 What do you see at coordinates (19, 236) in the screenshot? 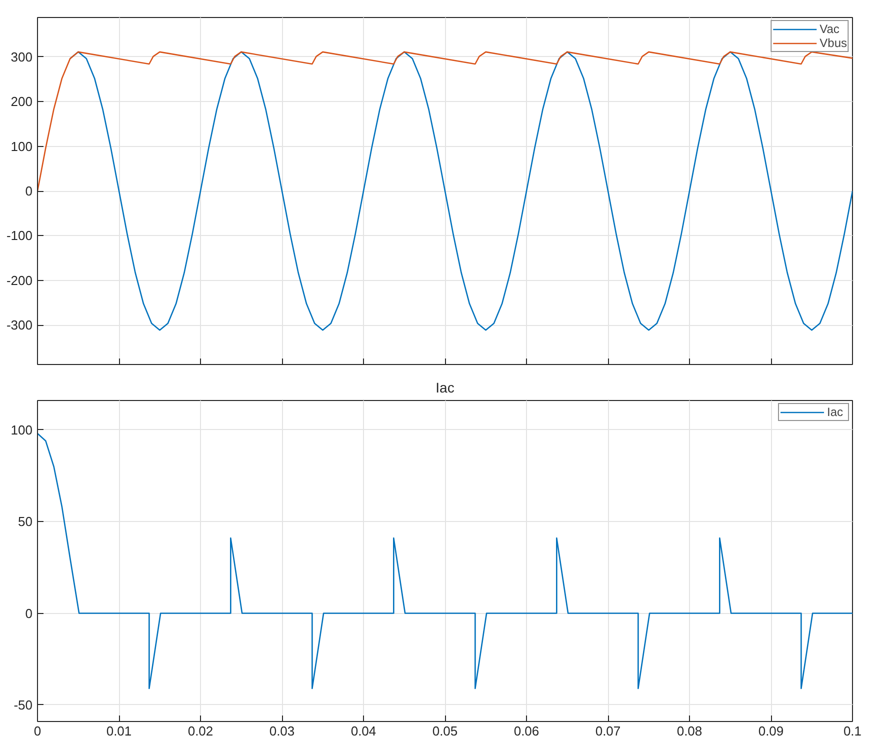
I see `y-tick-label: -100` at bounding box center [19, 236].